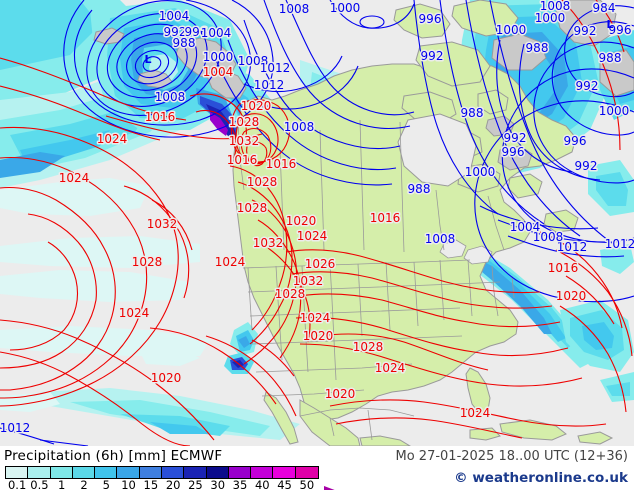 The image size is (634, 490). I want to click on valid-time-label: Mo 27-01-2025 18..00 UTC (12+36), so click(512, 456).